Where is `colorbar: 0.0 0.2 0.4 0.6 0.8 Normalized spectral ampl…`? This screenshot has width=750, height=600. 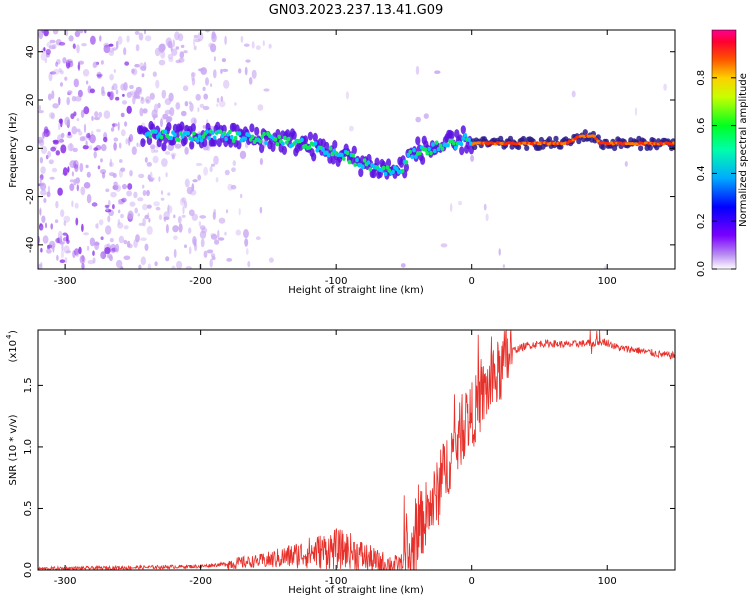
colorbar: 0.0 0.2 0.4 0.6 0.8 Normalized spectral ampl… is located at coordinates (722, 153).